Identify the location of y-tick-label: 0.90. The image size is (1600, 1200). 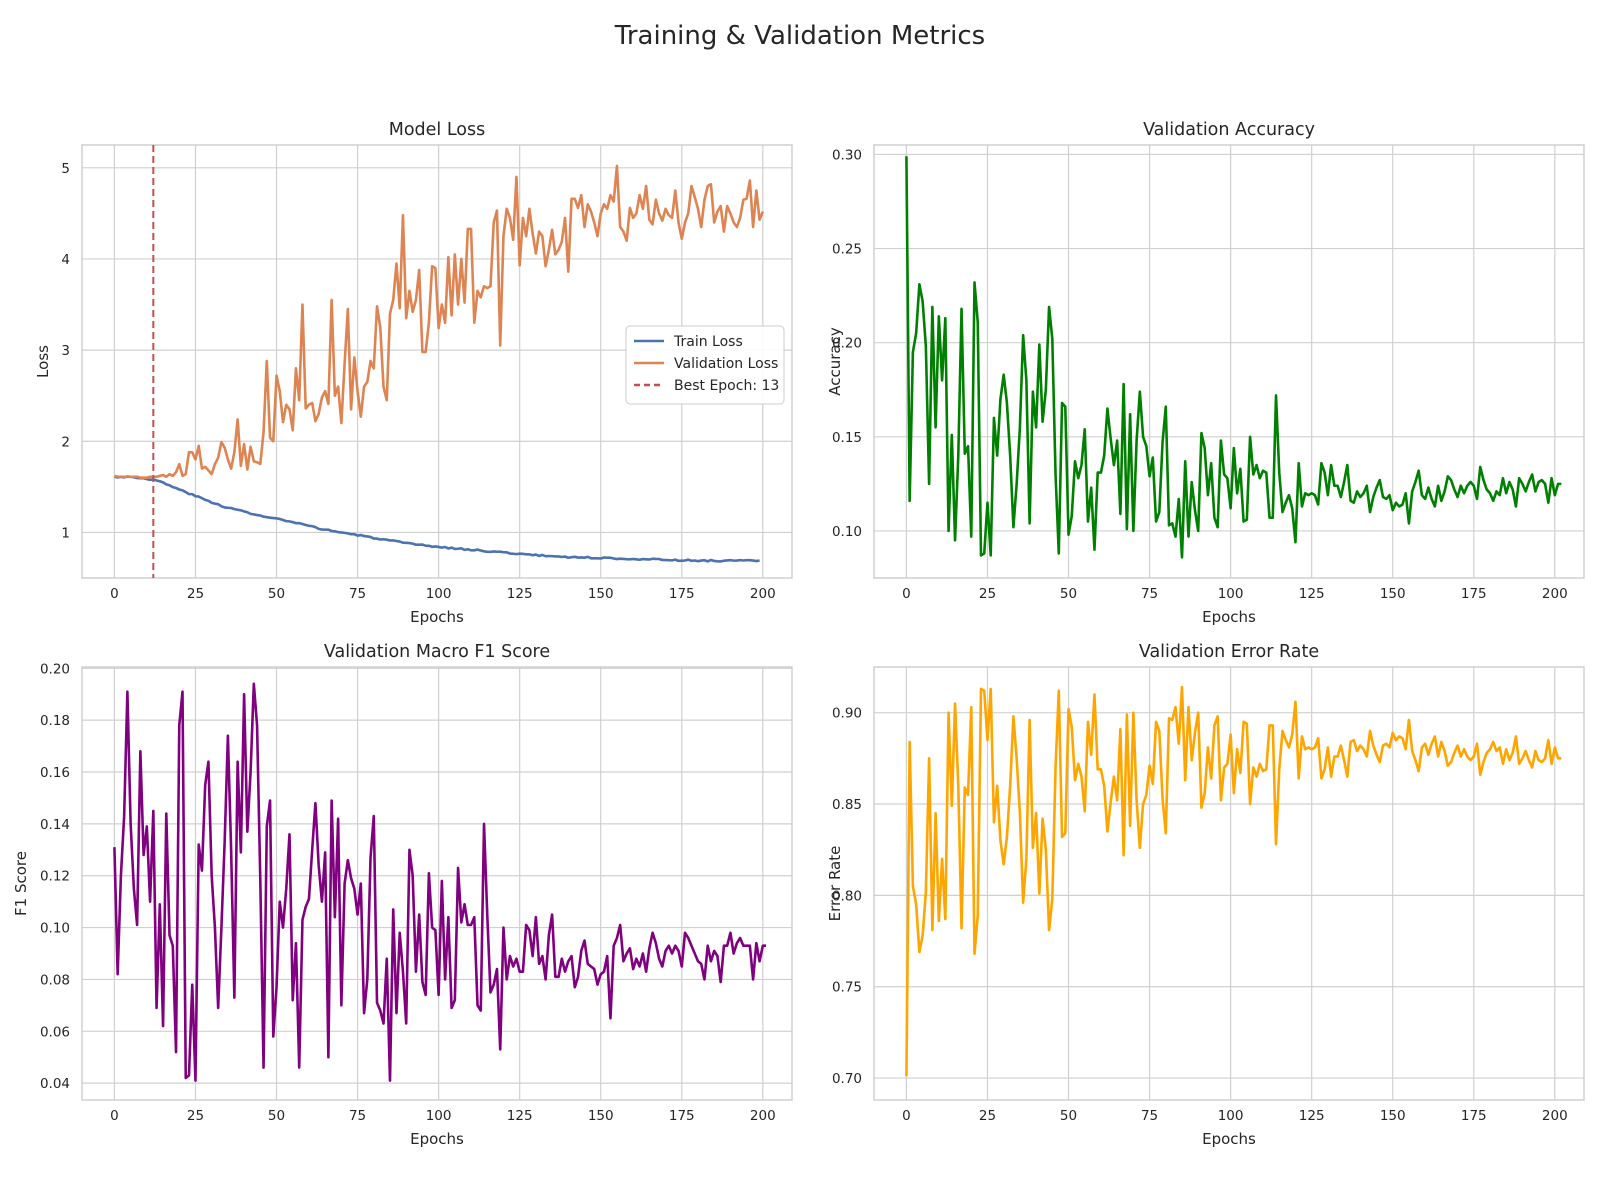
(847, 714).